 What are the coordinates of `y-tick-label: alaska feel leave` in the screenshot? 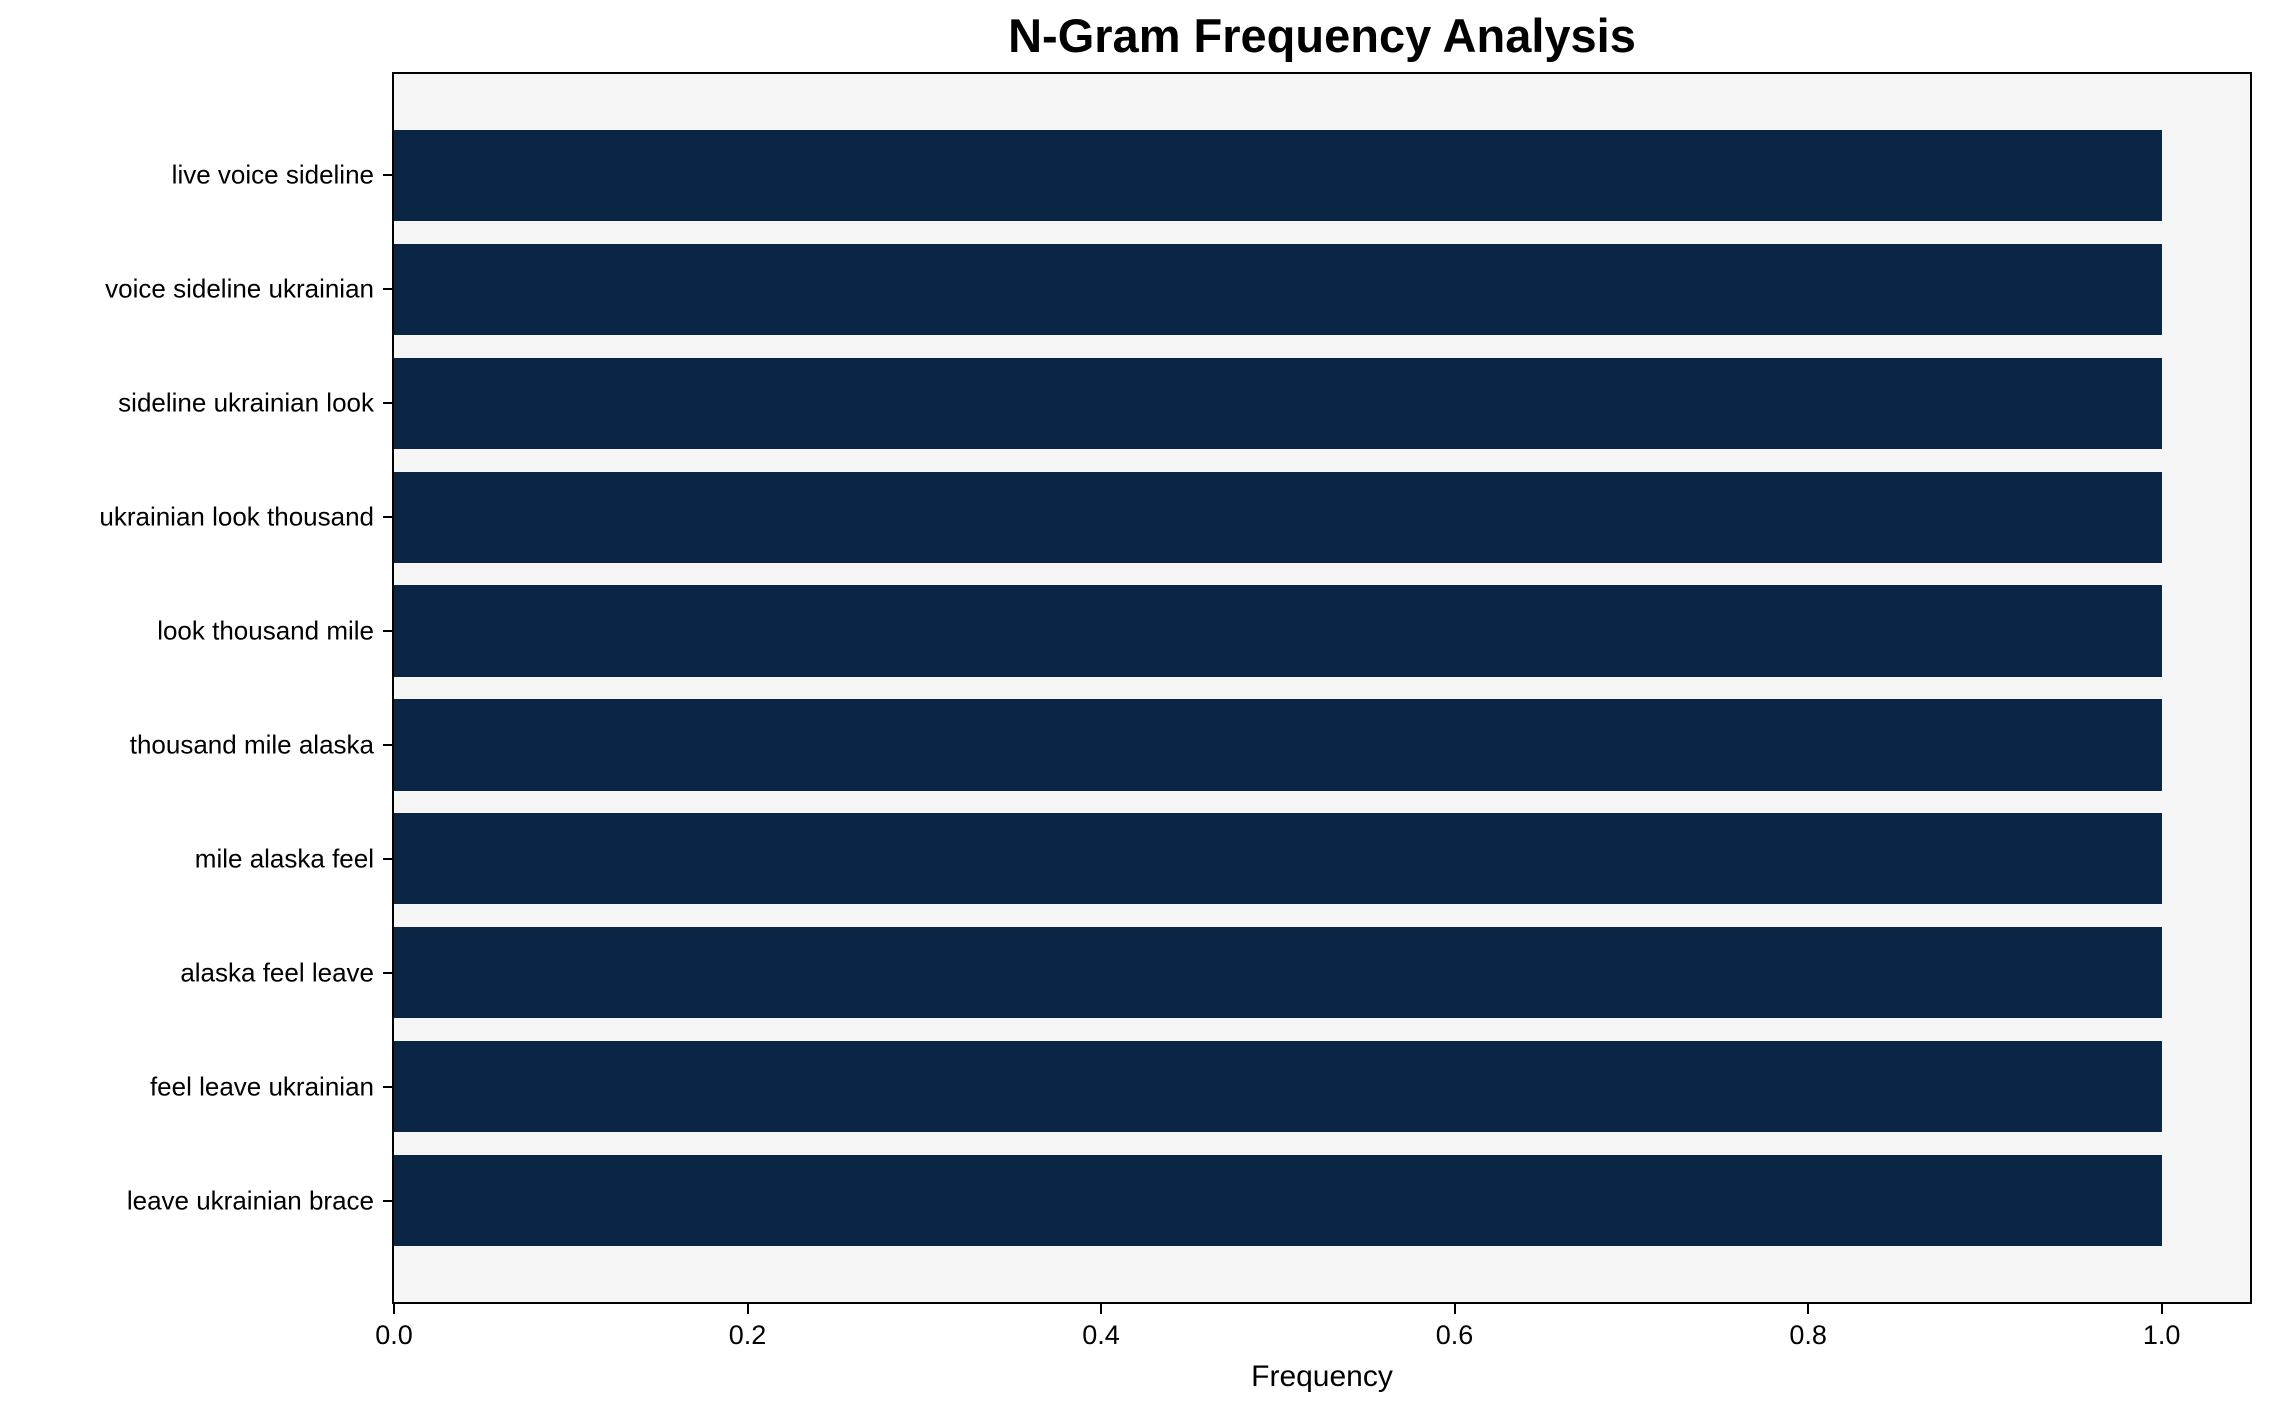 It's located at (277, 972).